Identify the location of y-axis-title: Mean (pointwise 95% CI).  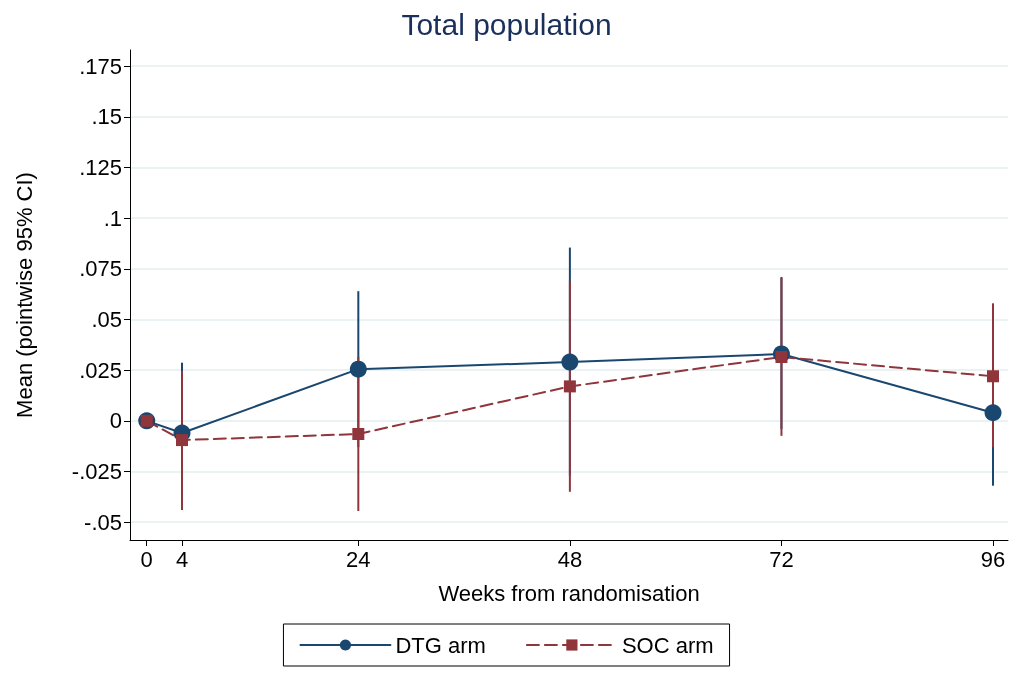
(24, 295).